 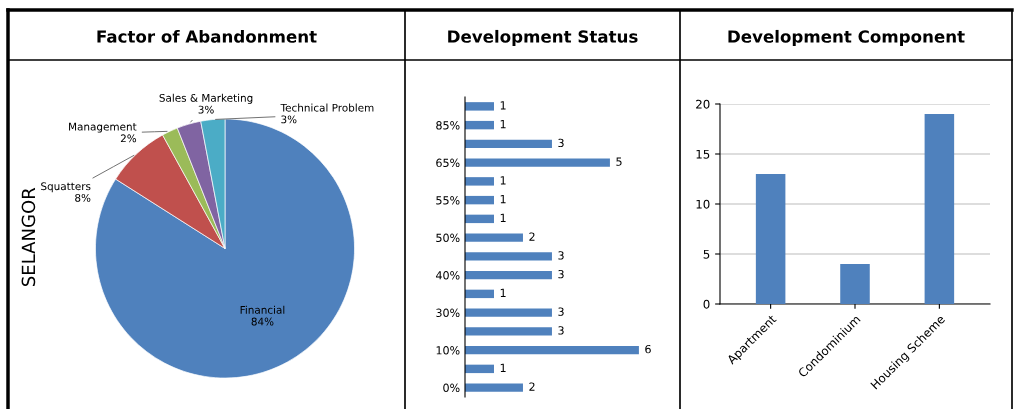 What do you see at coordinates (448, 350) in the screenshot?
I see `y-tick-label: 10%` at bounding box center [448, 350].